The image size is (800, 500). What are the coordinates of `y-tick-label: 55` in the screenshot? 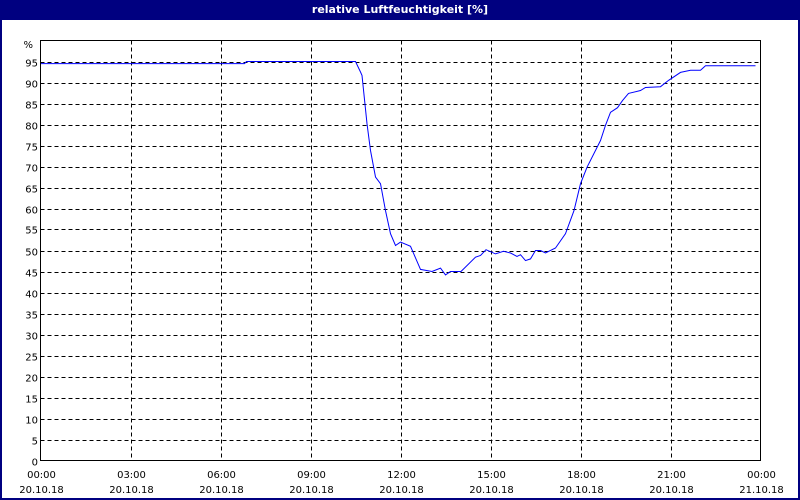 It's located at (31, 231).